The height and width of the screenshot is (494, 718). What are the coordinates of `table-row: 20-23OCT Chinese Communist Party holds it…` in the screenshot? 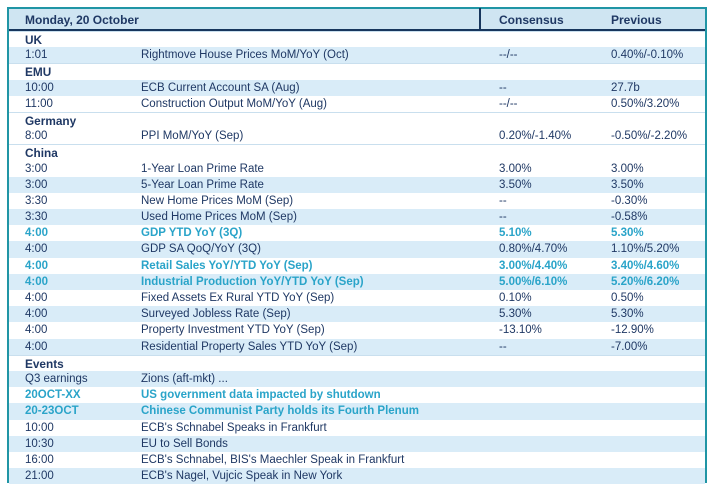 It's located at (357, 411).